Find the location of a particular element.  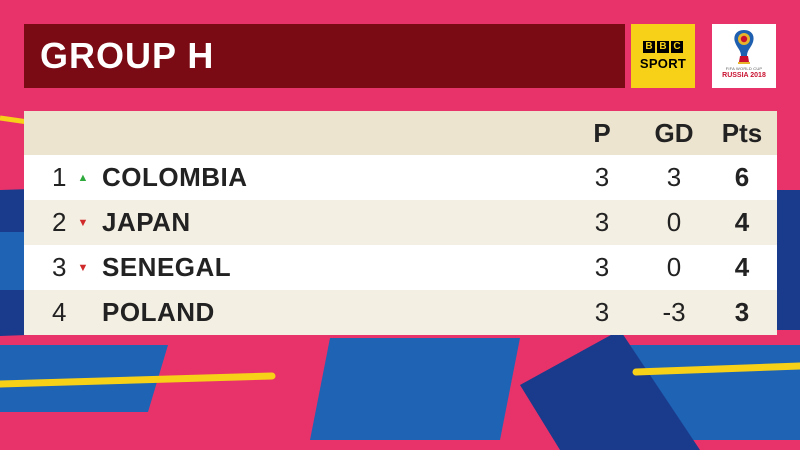

bbc-letter-c: C is located at coordinates (677, 47).